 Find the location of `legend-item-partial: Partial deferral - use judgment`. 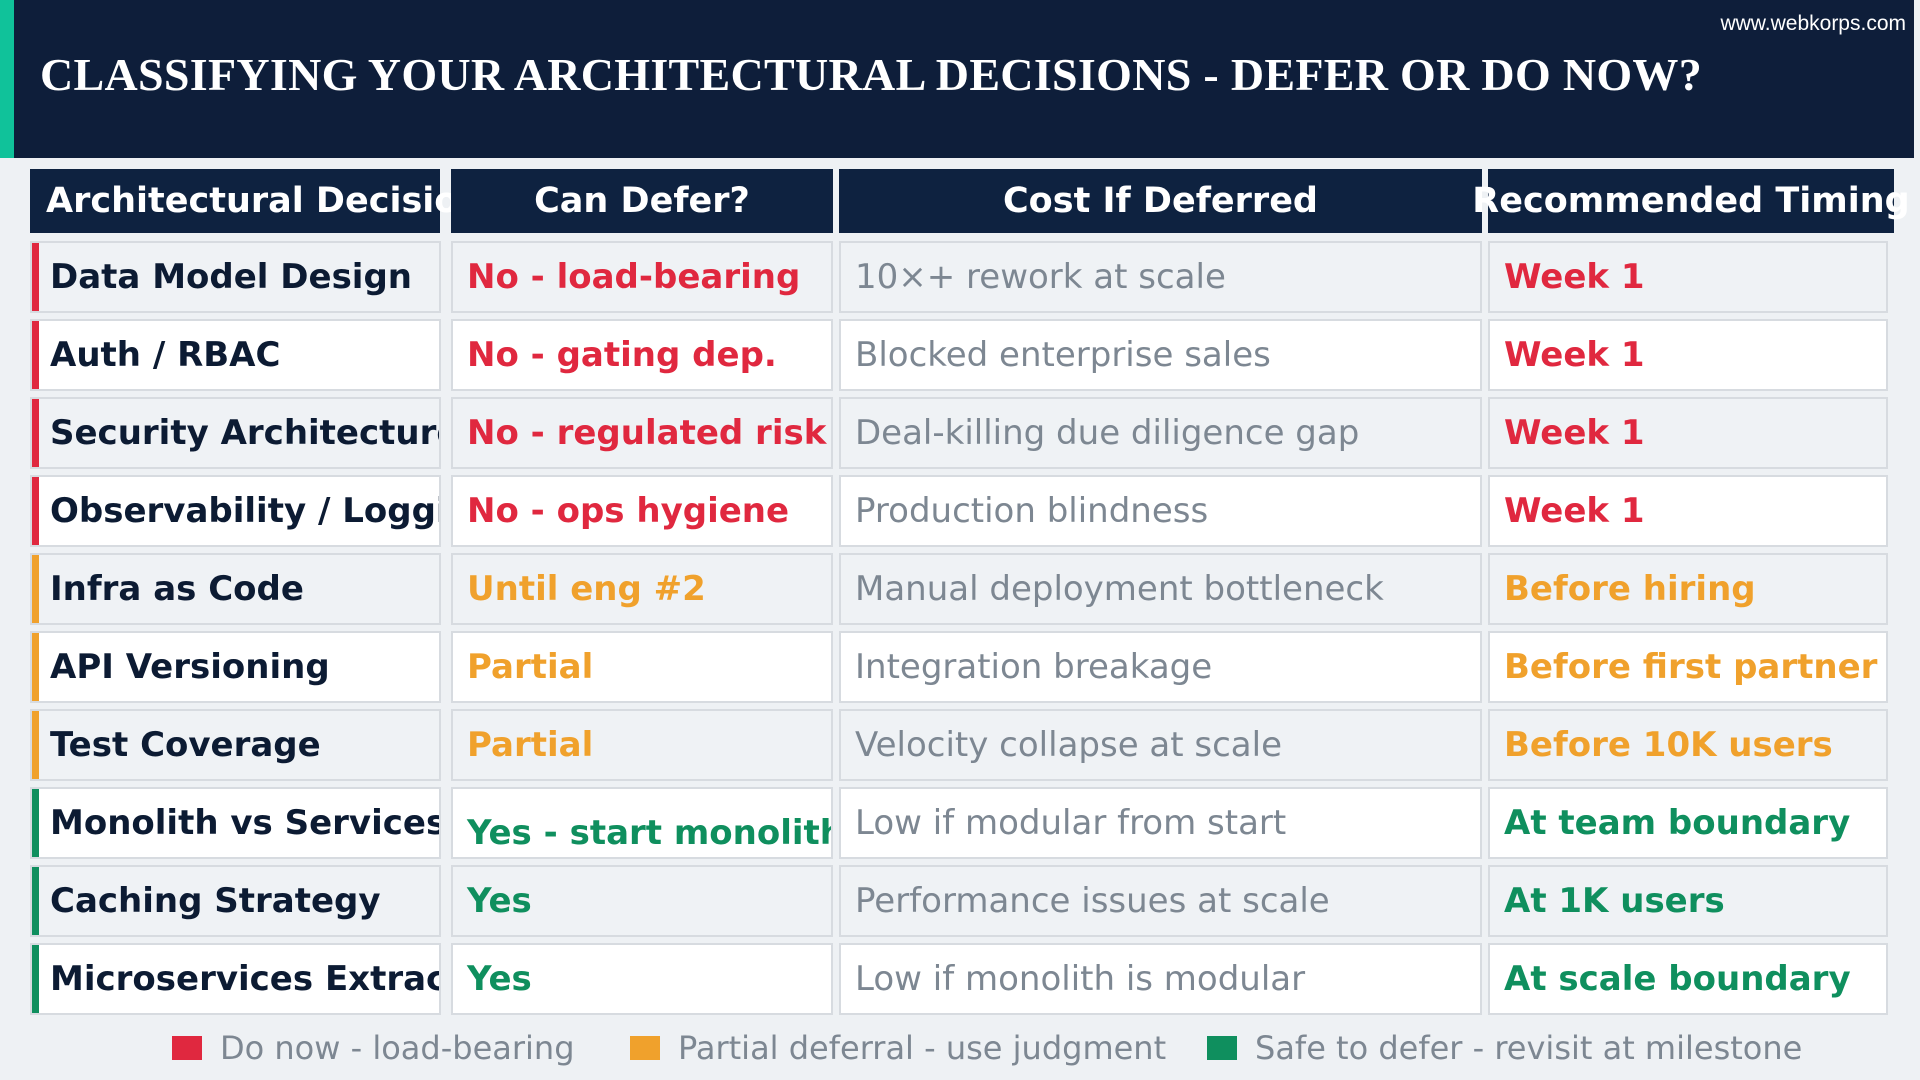

legend-item-partial: Partial deferral - use judgment is located at coordinates (898, 1048).